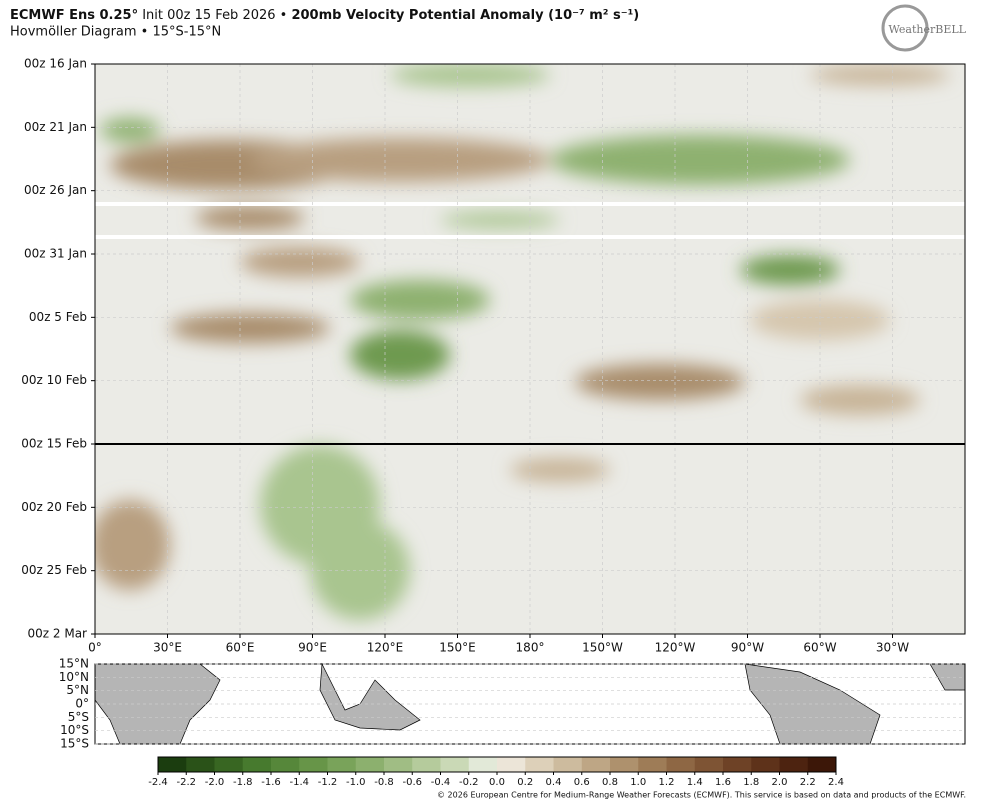  I want to click on colorbar-label: 1.6, so click(723, 782).